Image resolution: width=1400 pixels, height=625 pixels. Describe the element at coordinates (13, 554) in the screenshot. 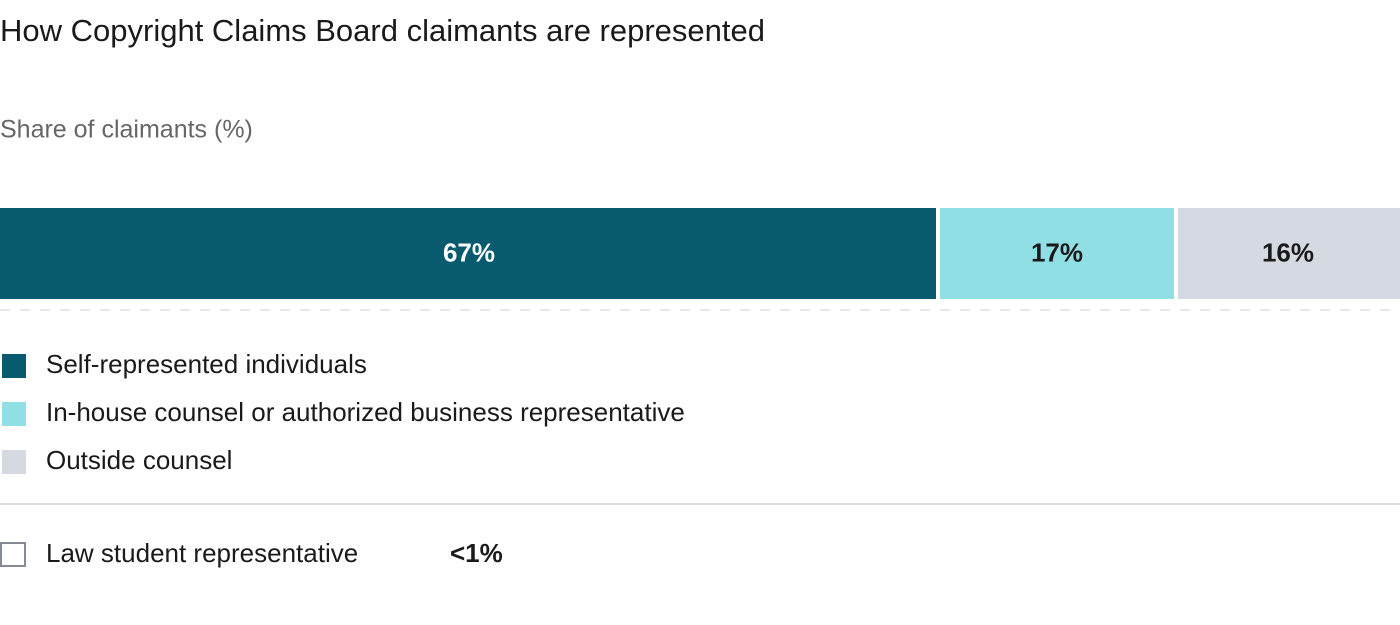

I see `legend-swatch-empty` at that location.